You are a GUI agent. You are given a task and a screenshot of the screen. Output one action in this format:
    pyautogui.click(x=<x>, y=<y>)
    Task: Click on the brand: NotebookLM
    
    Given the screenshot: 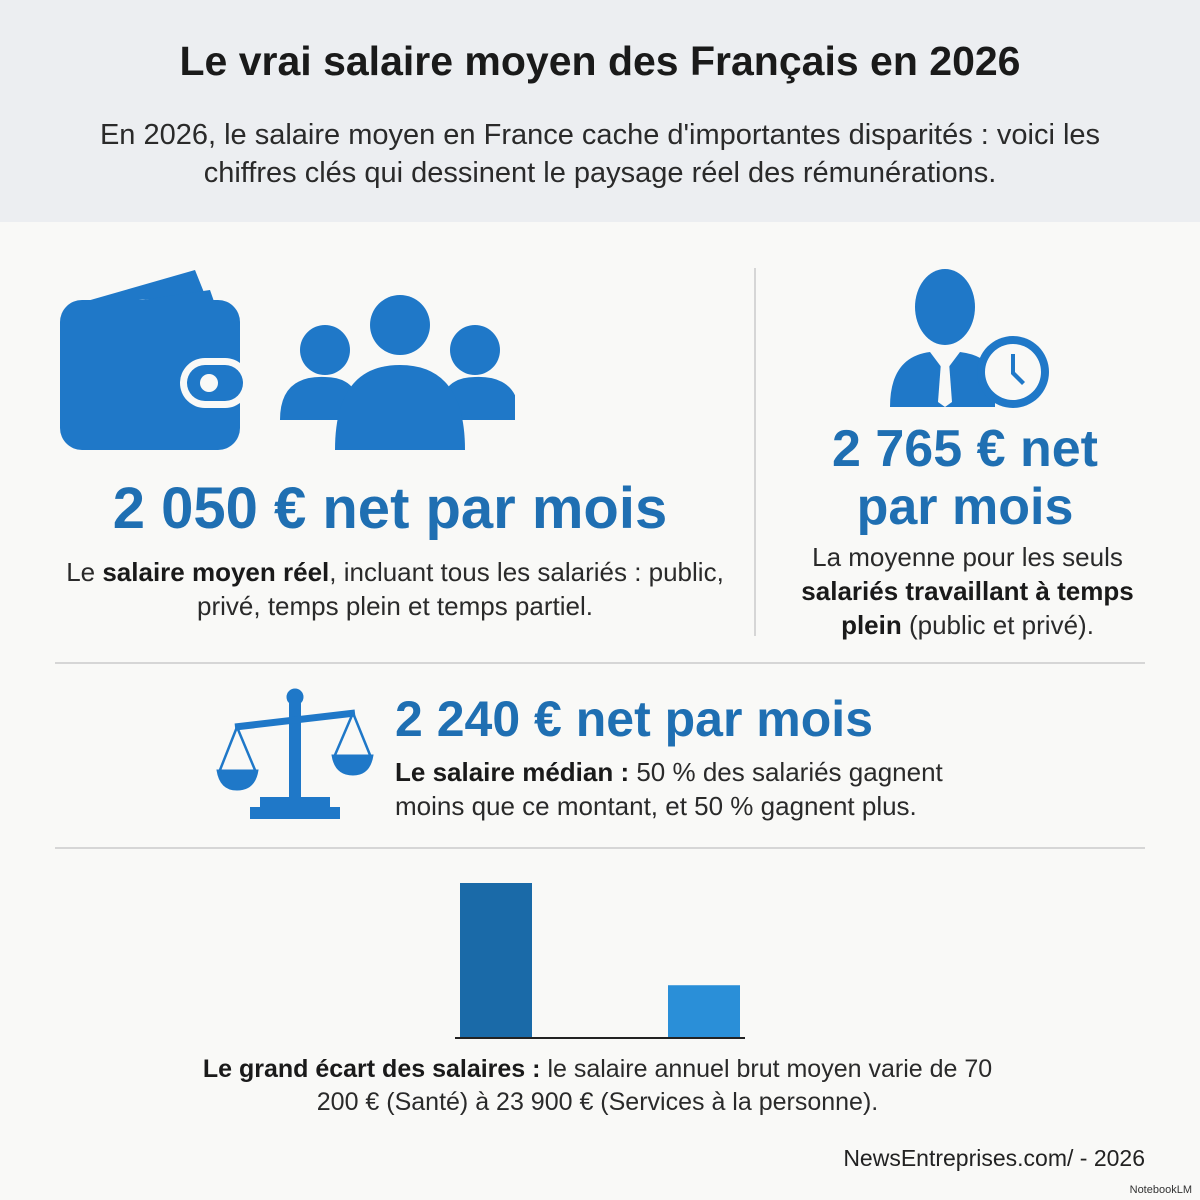 What is the action you would take?
    pyautogui.click(x=1160, y=1190)
    